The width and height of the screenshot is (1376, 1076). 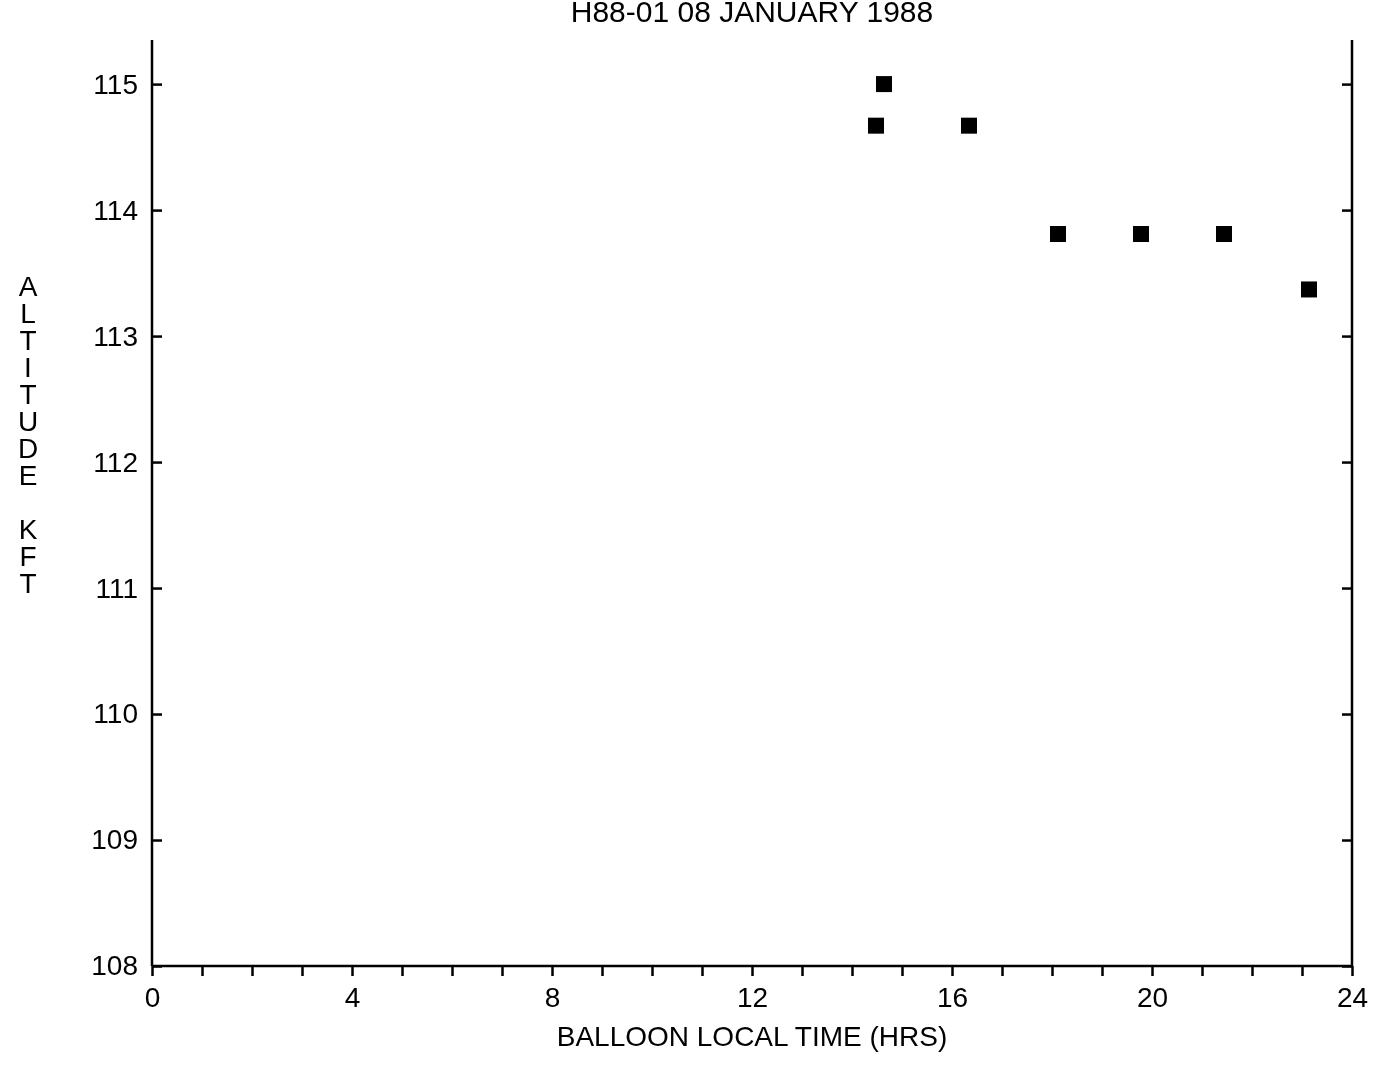 What do you see at coordinates (752, 1036) in the screenshot?
I see `x-axis-title: BALLOON LOCAL TIME (HRS)` at bounding box center [752, 1036].